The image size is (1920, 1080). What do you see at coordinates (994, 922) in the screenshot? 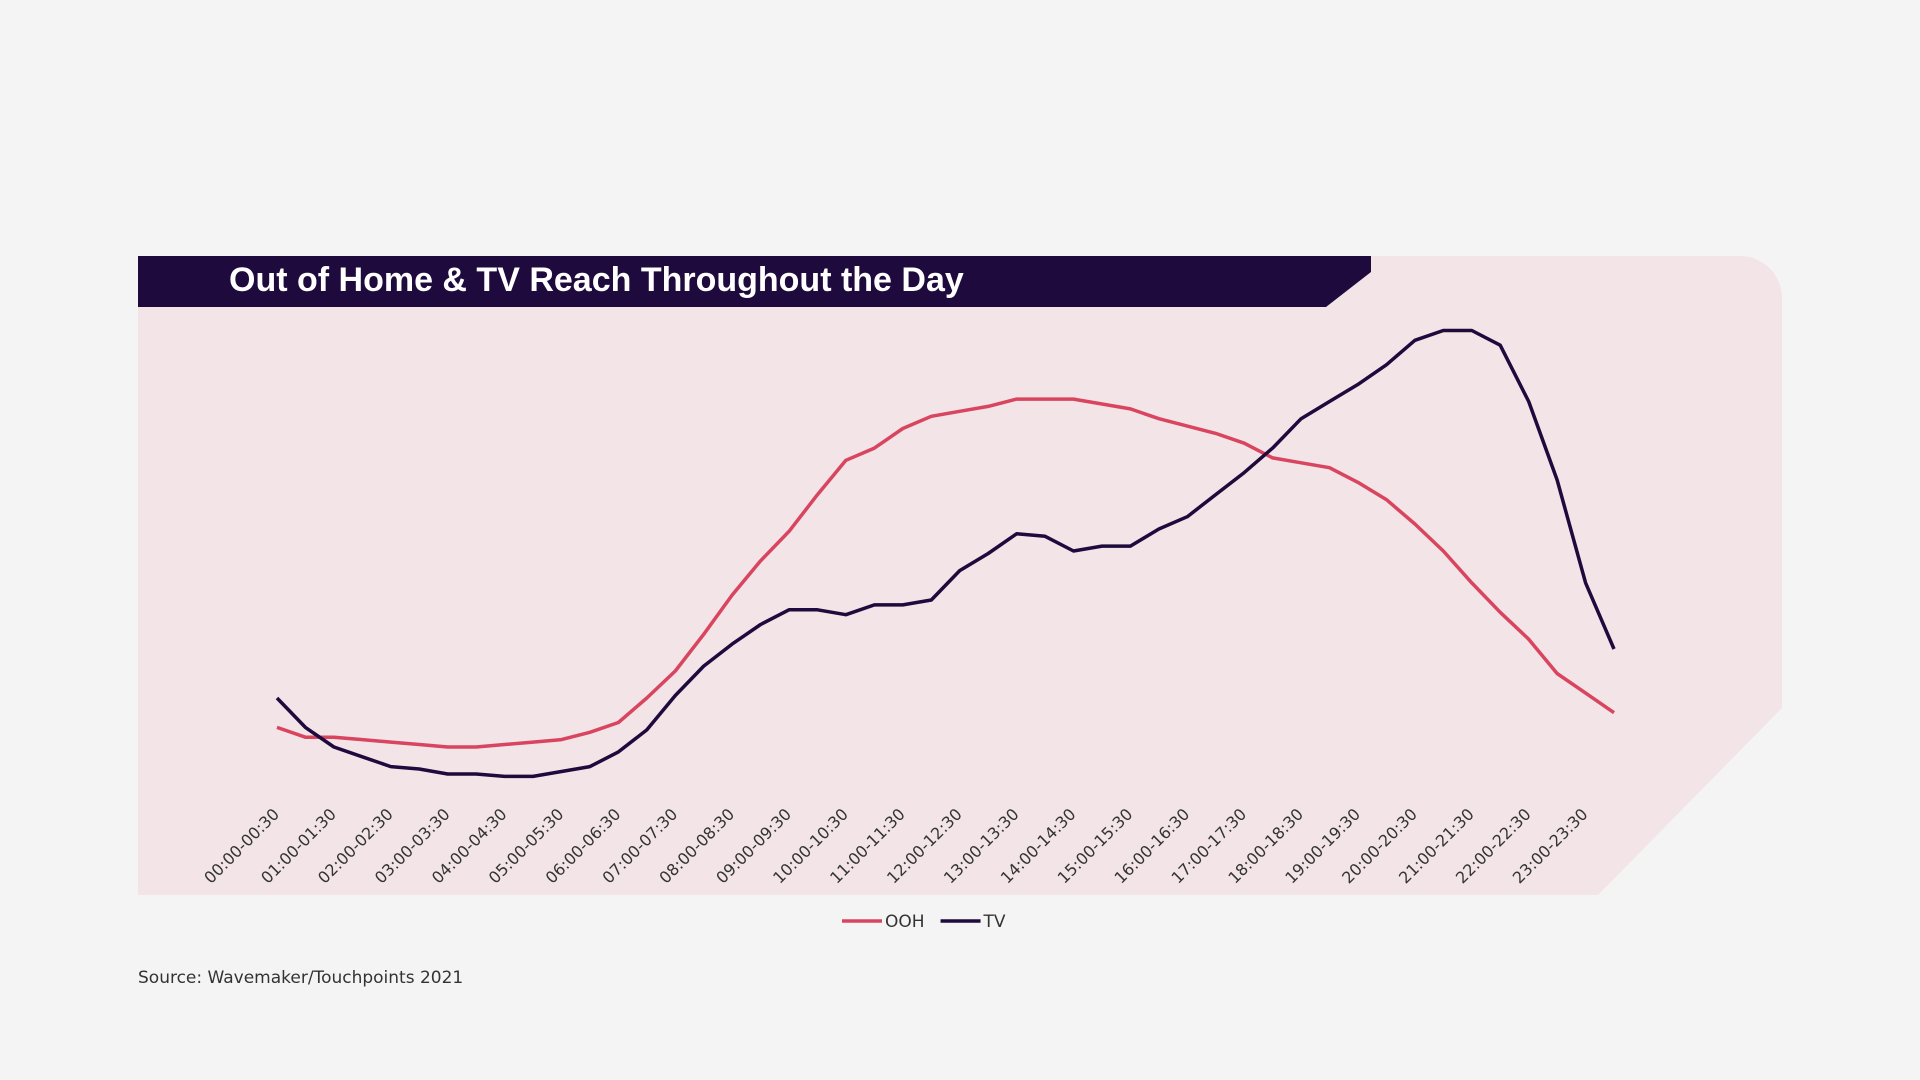
I see `legend-label: TV` at bounding box center [994, 922].